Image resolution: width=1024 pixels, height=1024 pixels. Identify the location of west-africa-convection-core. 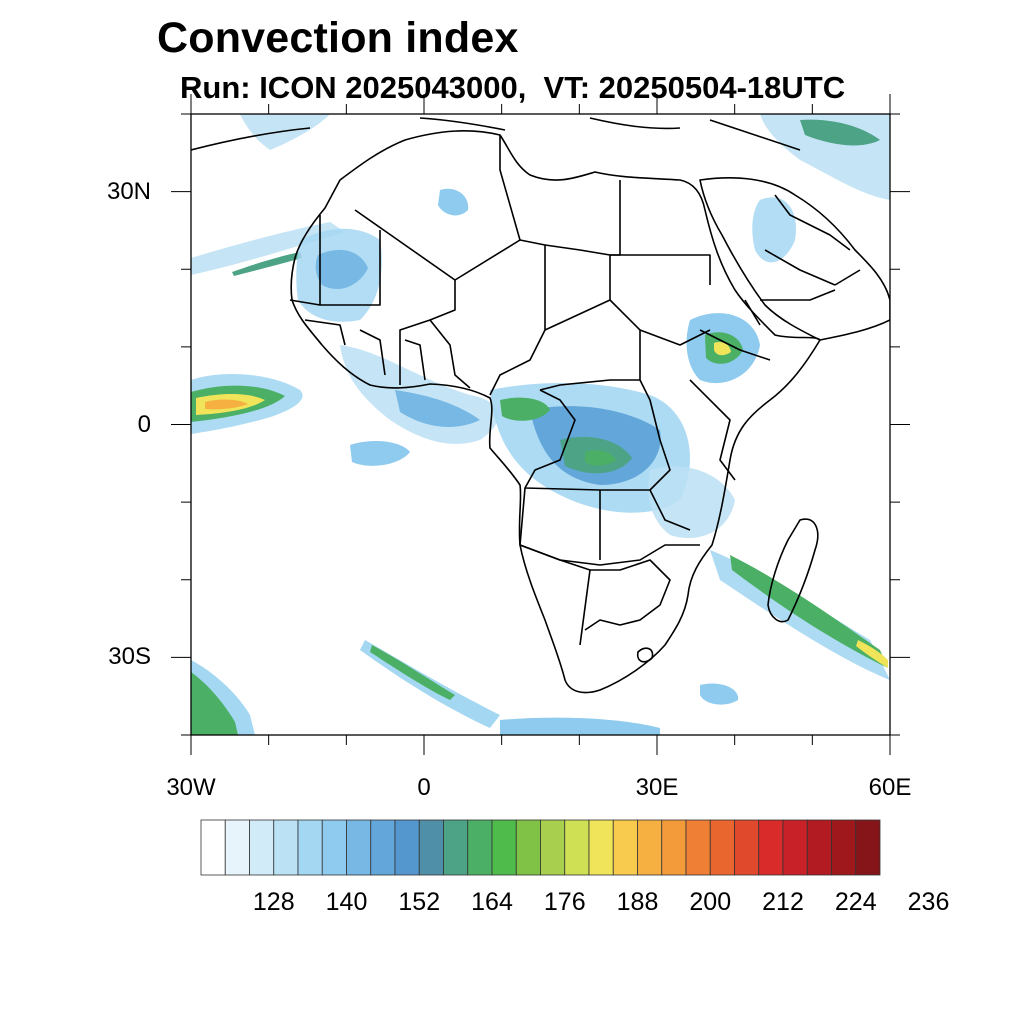
(341, 269).